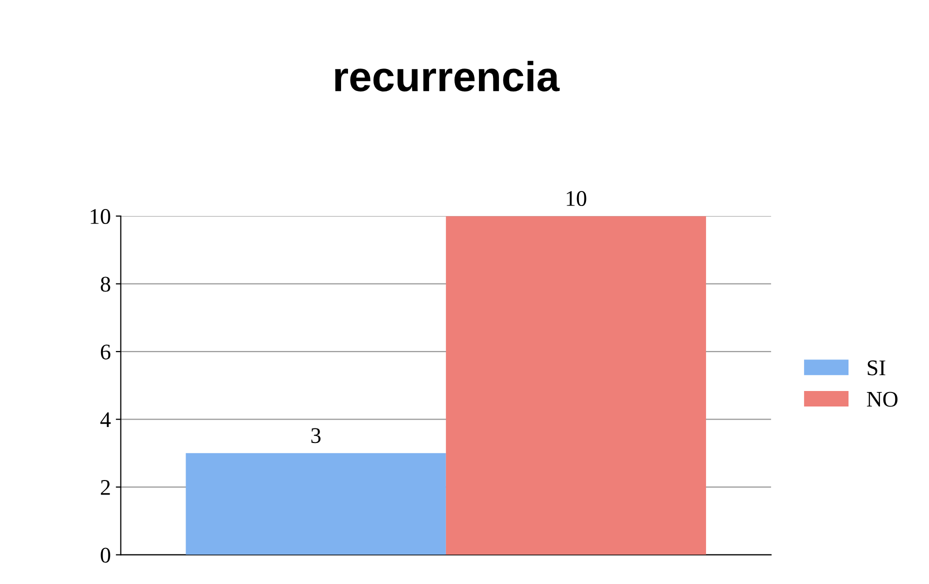 Image resolution: width=929 pixels, height=584 pixels. I want to click on legend-label: NO, so click(882, 399).